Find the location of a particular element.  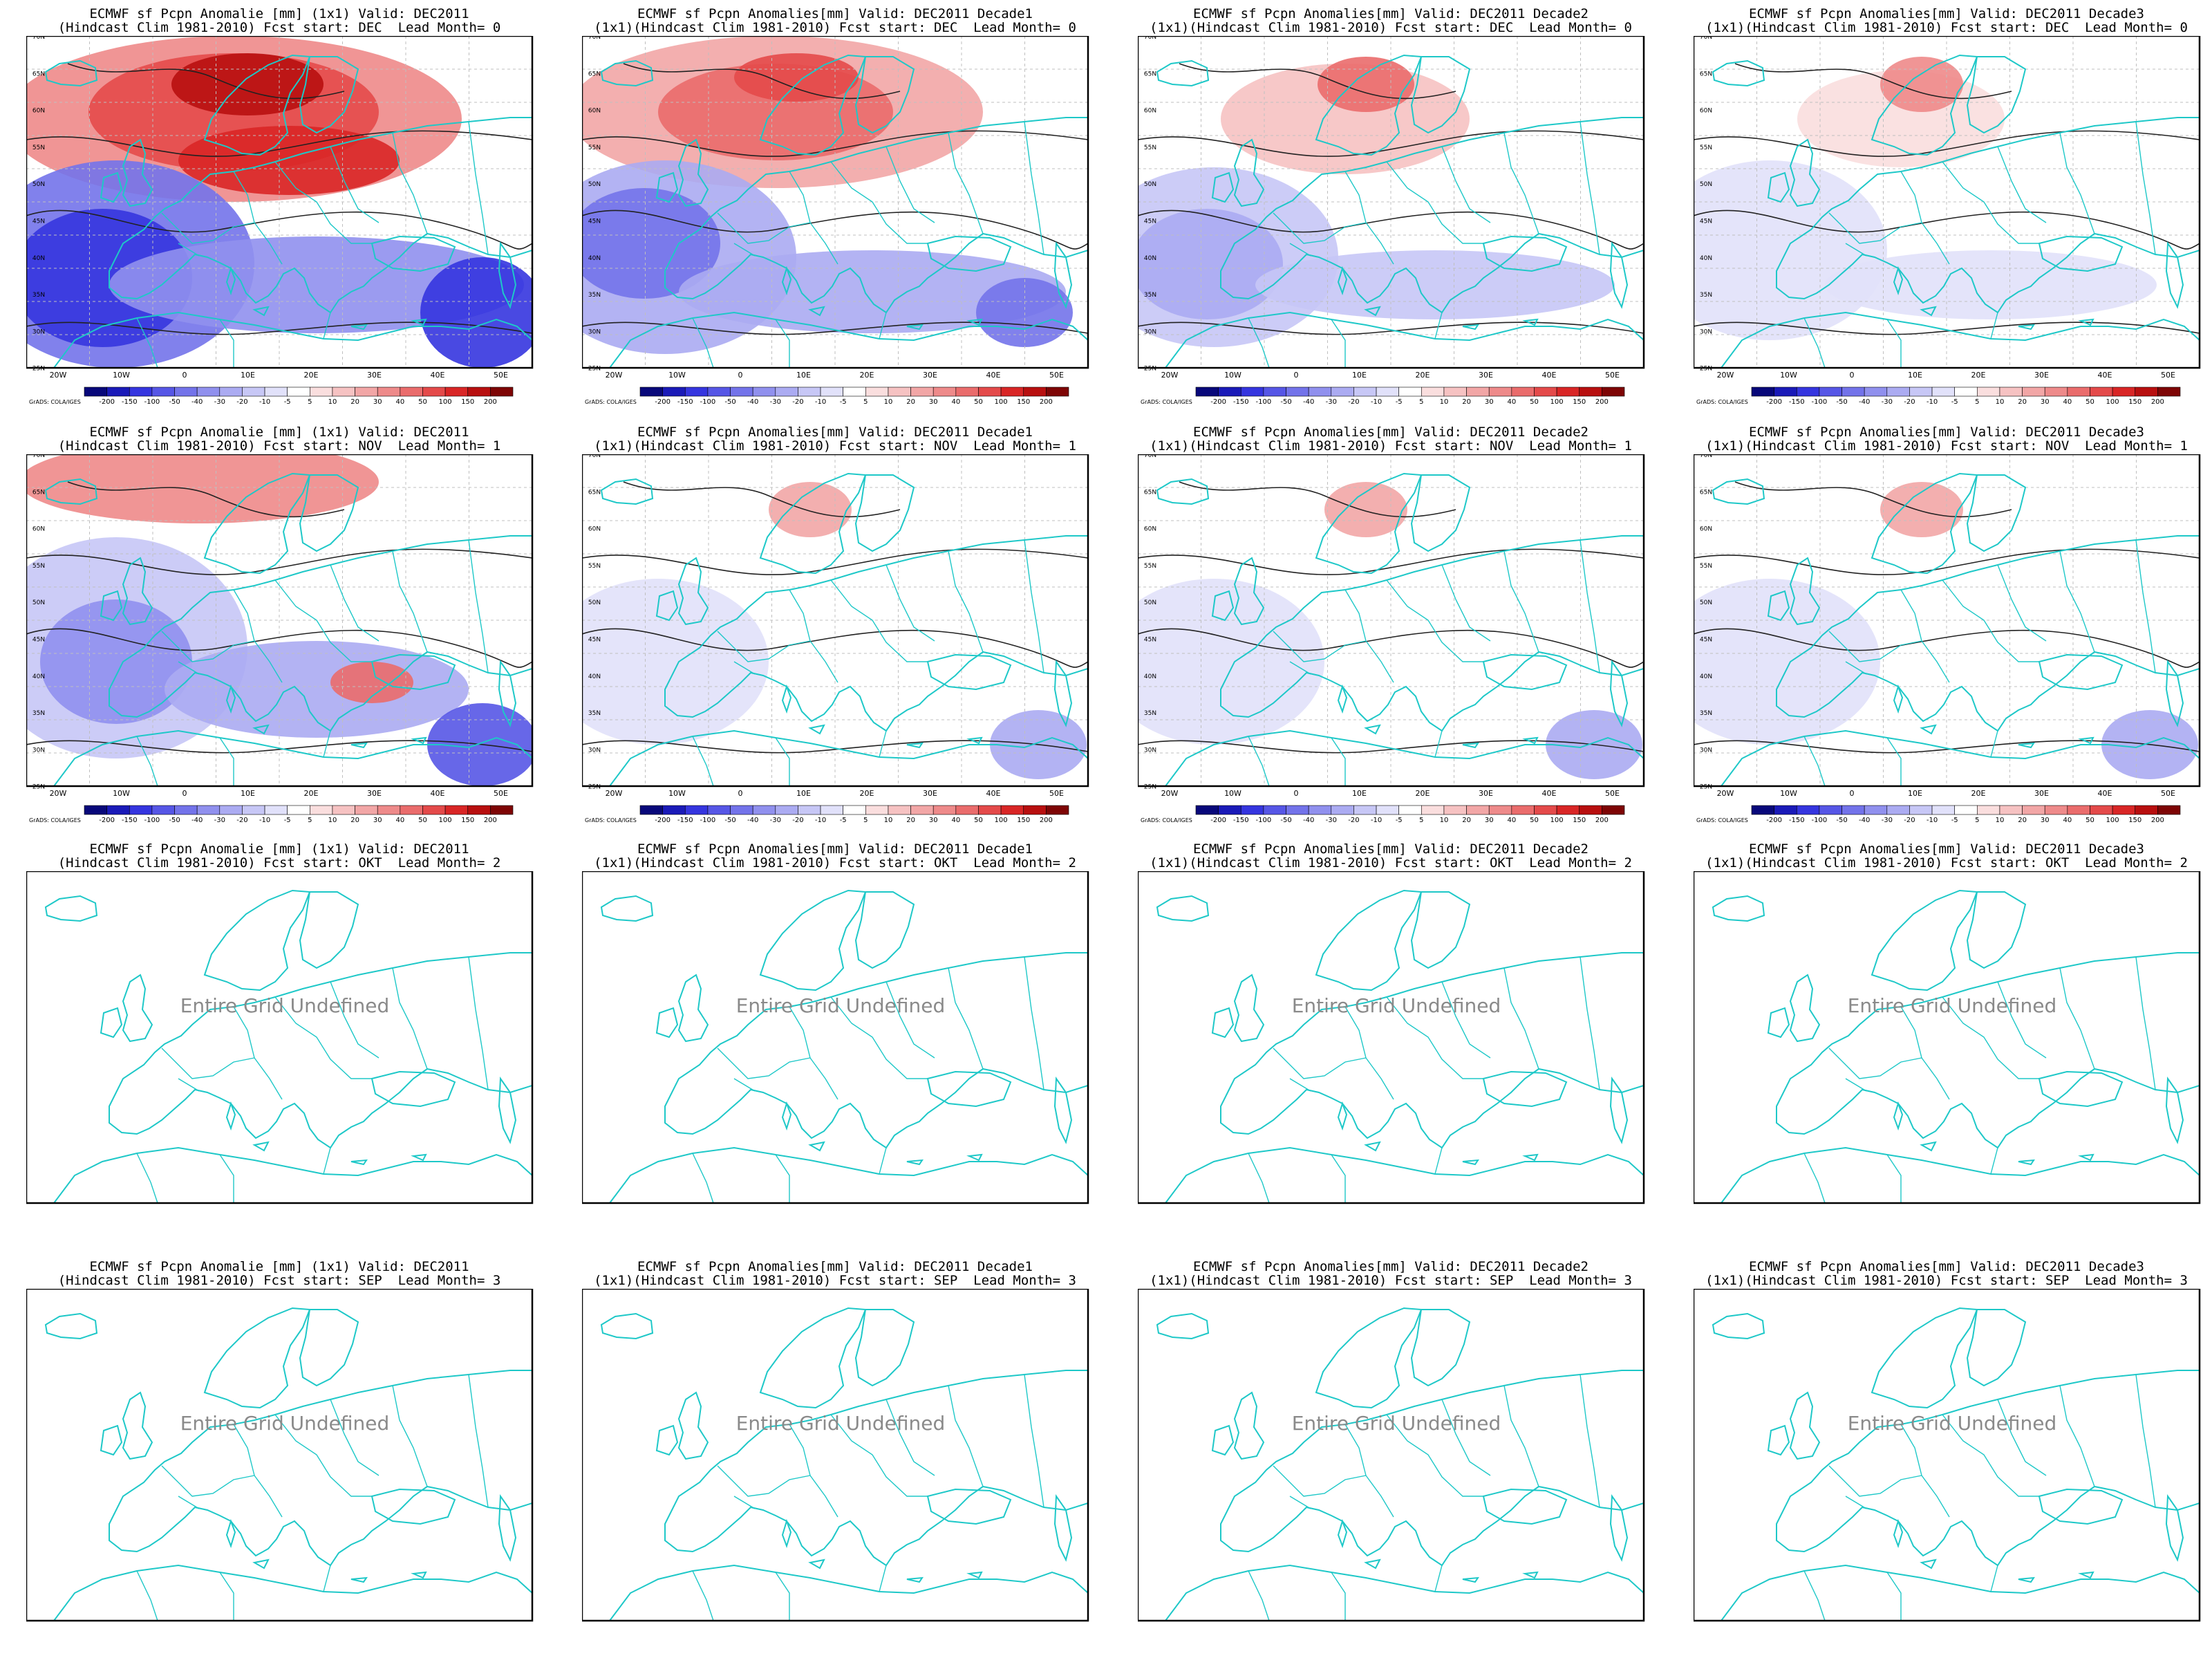

lon-tick-label: 20W is located at coordinates (1170, 793).